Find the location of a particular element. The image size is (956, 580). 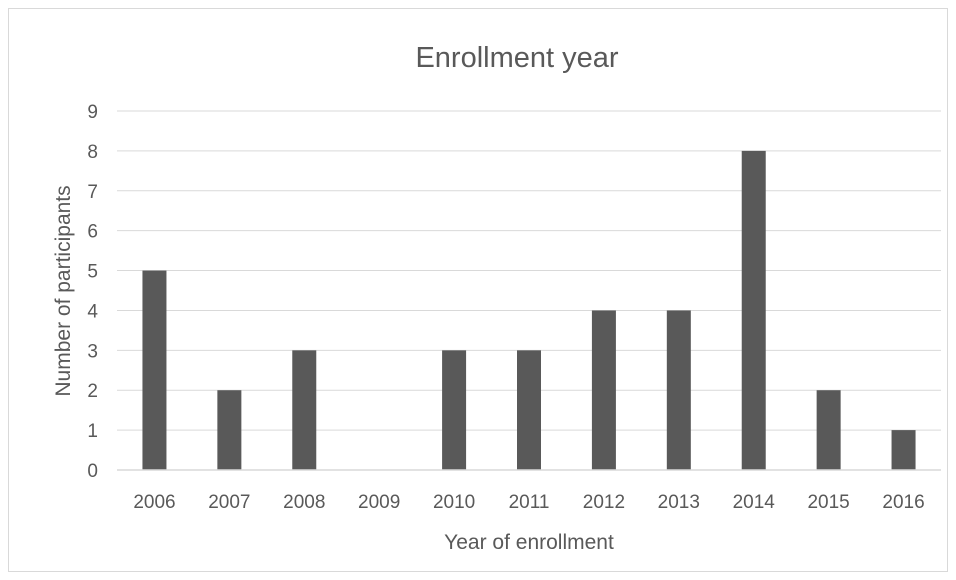

y-tick-label: 3 is located at coordinates (92, 351).